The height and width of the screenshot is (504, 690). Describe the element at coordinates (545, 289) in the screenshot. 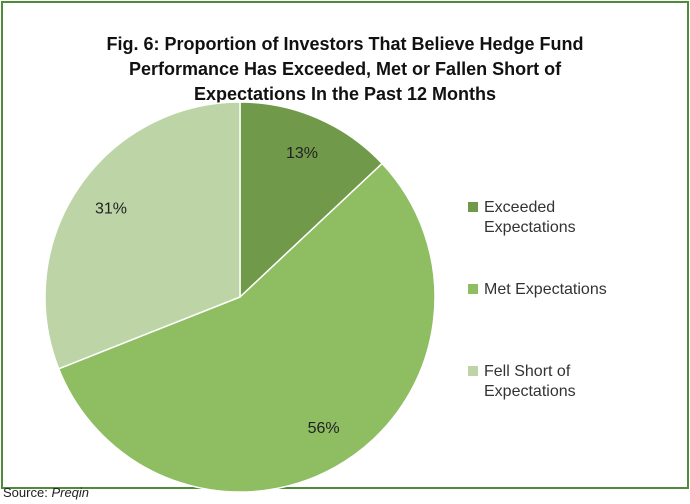

I see `legend-label: Met Expectations` at that location.